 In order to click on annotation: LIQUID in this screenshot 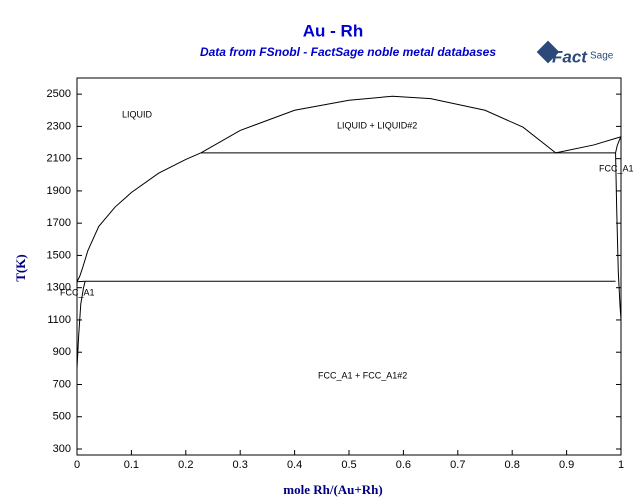, I will do `click(137, 114)`.